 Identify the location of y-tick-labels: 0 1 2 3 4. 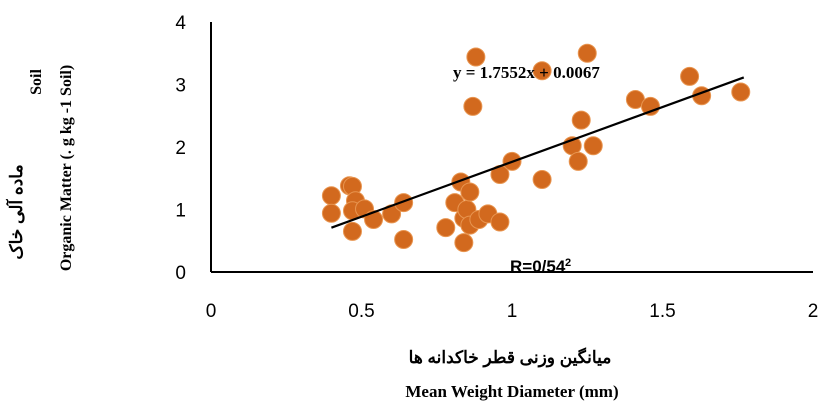
(180, 148).